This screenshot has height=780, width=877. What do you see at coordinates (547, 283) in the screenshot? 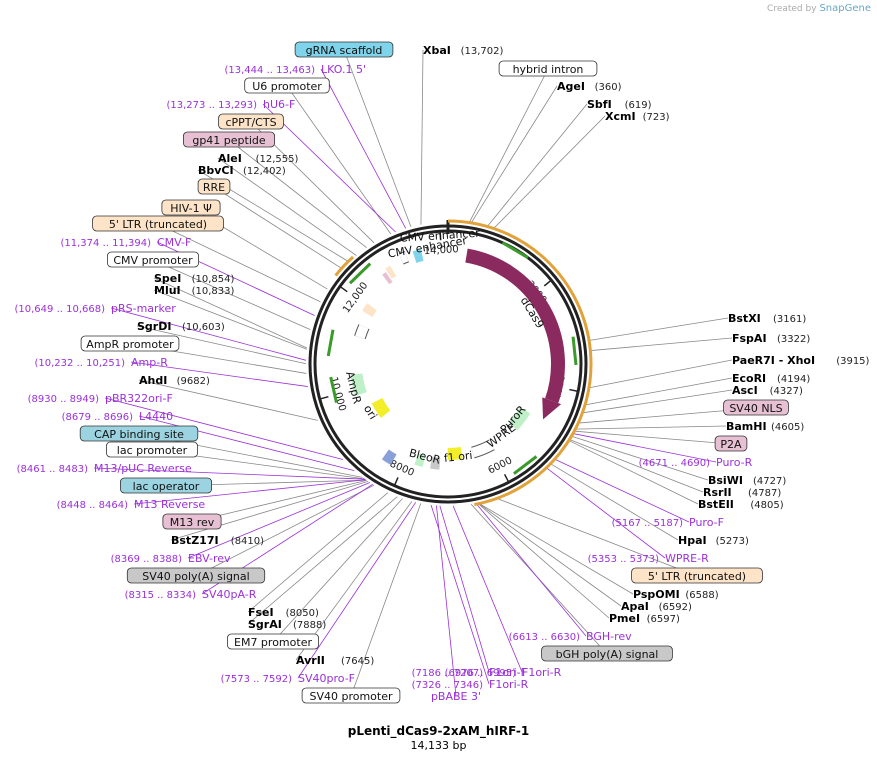
I see `tick-mark` at bounding box center [547, 283].